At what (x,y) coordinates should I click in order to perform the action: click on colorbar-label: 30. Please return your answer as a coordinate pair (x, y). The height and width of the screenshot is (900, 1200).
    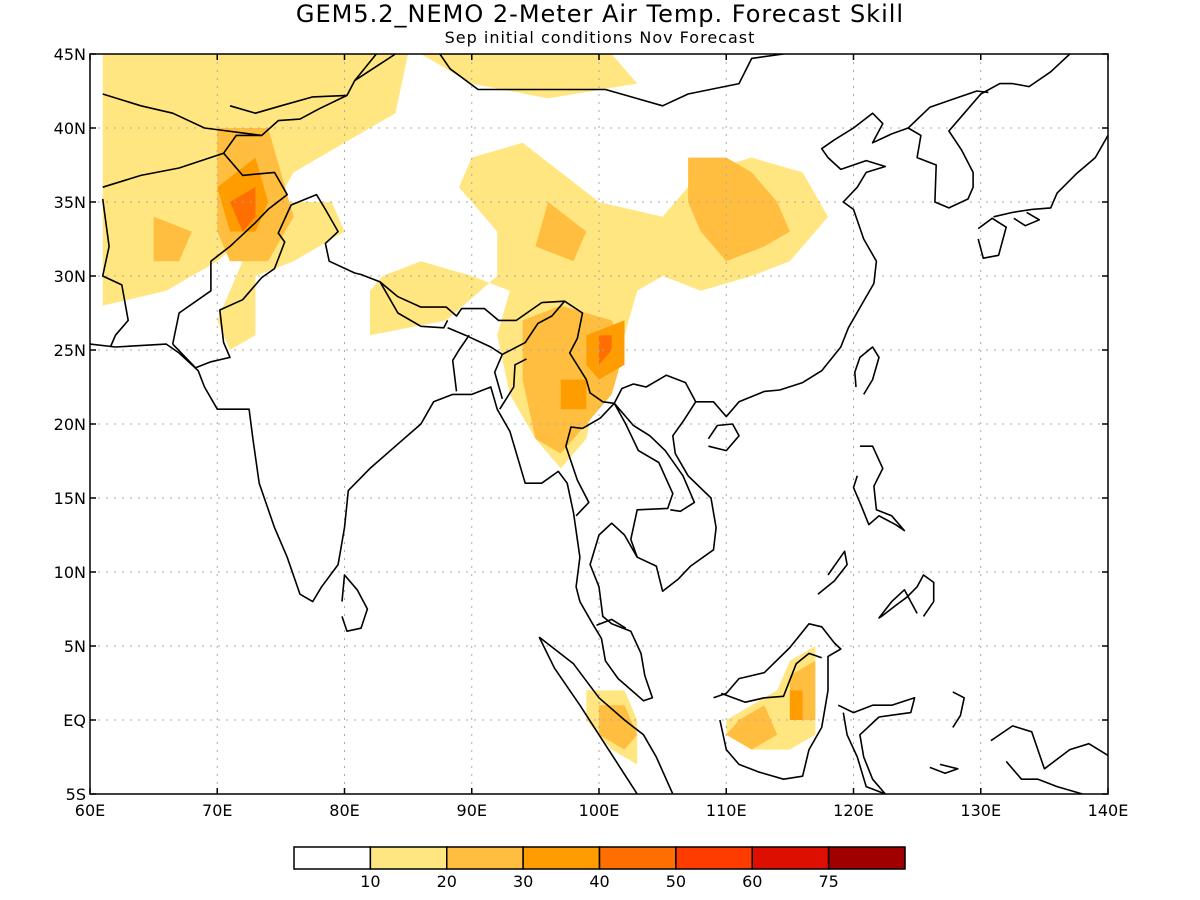
    Looking at the image, I should click on (523, 881).